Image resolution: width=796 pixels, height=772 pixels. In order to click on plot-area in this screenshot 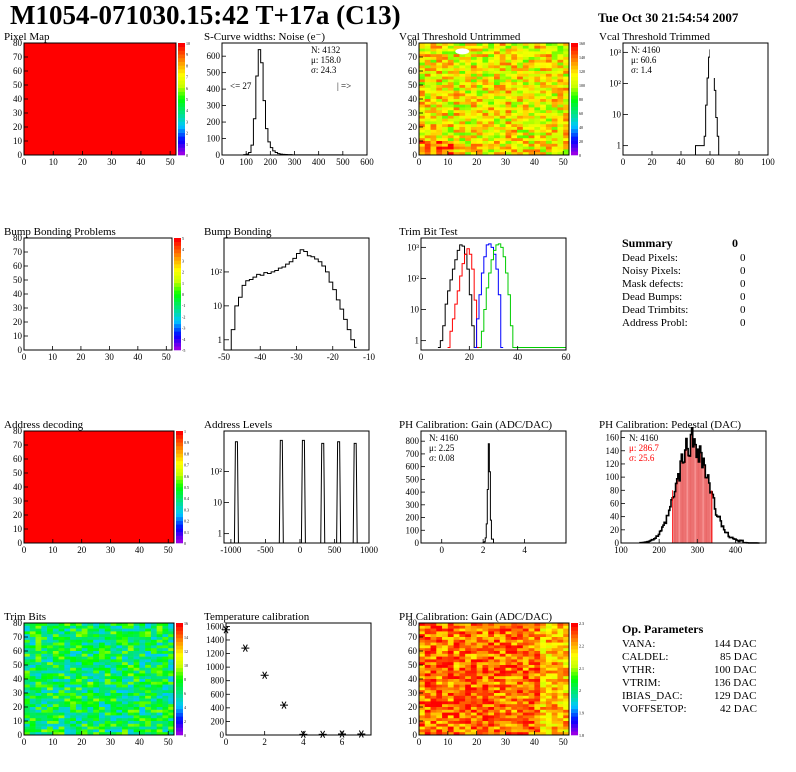, I will do `click(501, 296)`.